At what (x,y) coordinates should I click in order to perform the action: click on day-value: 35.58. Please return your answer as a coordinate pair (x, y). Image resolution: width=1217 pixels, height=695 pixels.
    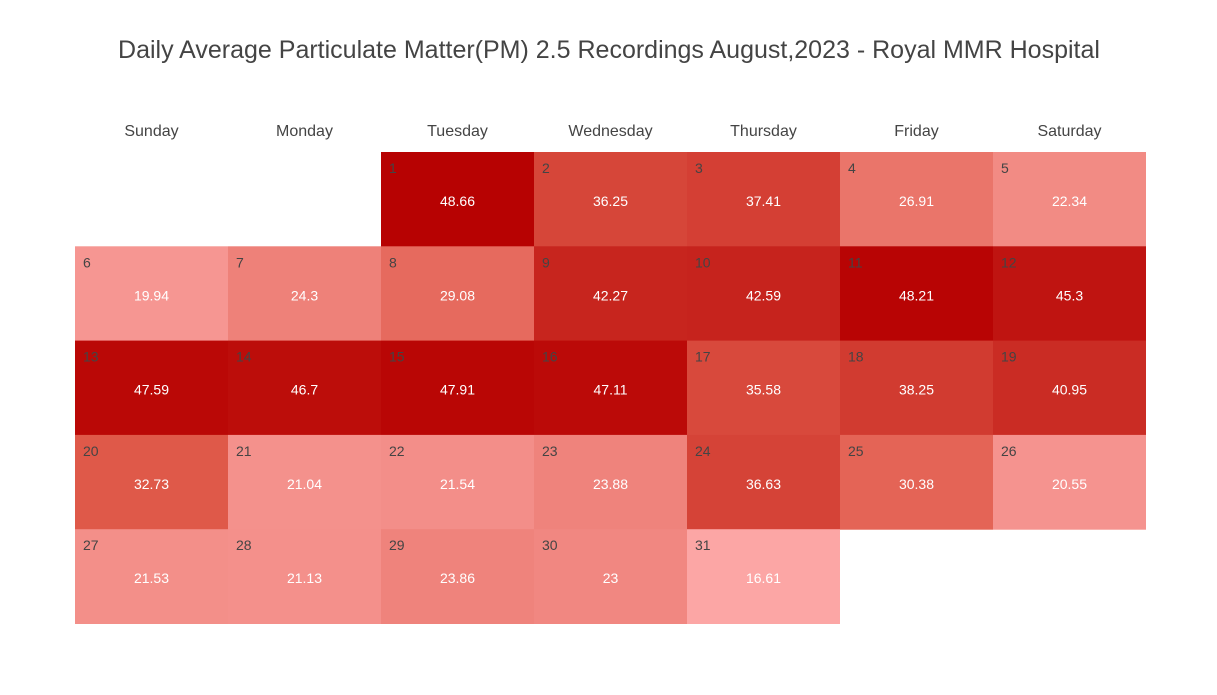
    Looking at the image, I should click on (763, 390).